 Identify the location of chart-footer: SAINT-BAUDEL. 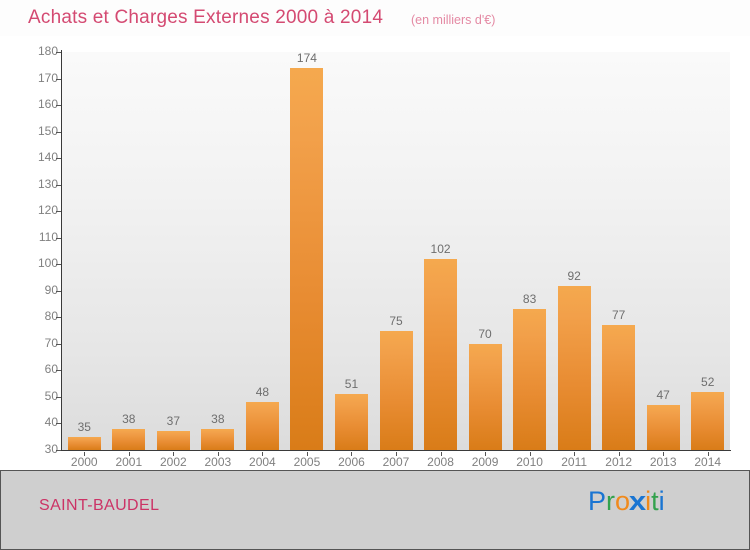
(375, 510).